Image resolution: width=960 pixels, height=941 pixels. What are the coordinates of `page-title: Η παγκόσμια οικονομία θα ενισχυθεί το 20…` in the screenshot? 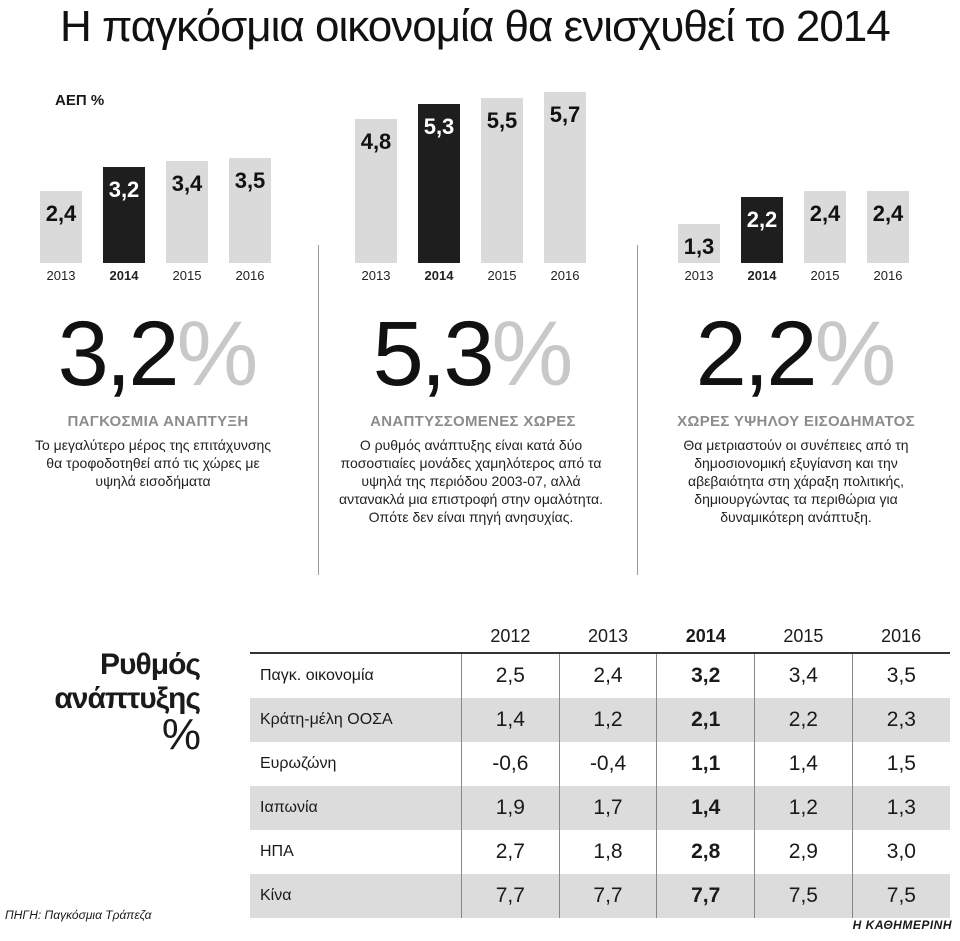 It's located at (475, 26).